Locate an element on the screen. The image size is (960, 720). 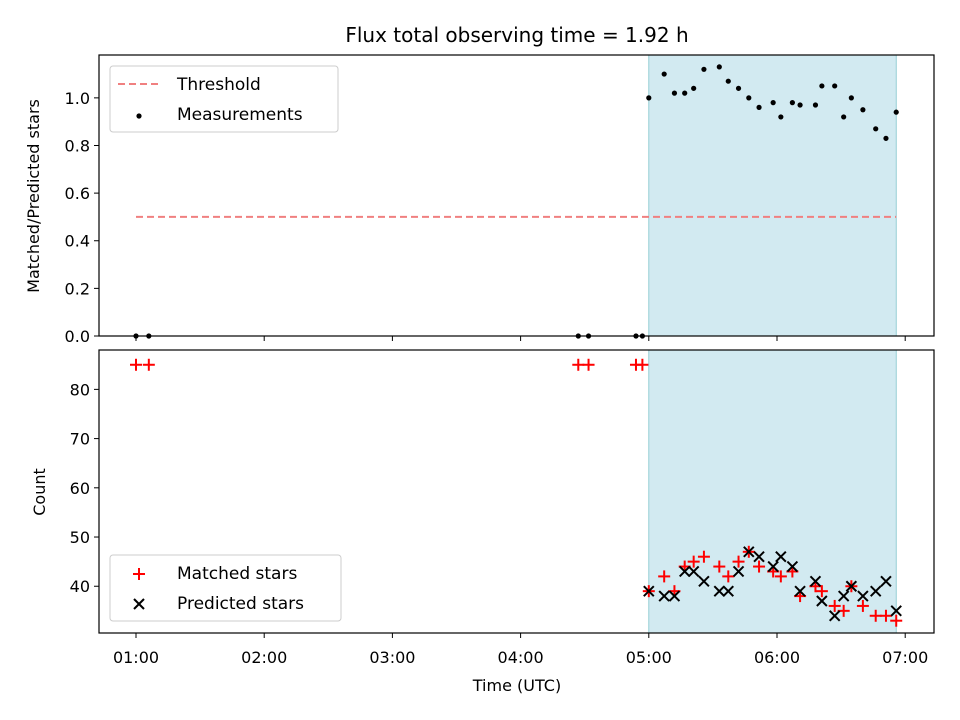
y-tick-label: 50 is located at coordinates (80, 537).